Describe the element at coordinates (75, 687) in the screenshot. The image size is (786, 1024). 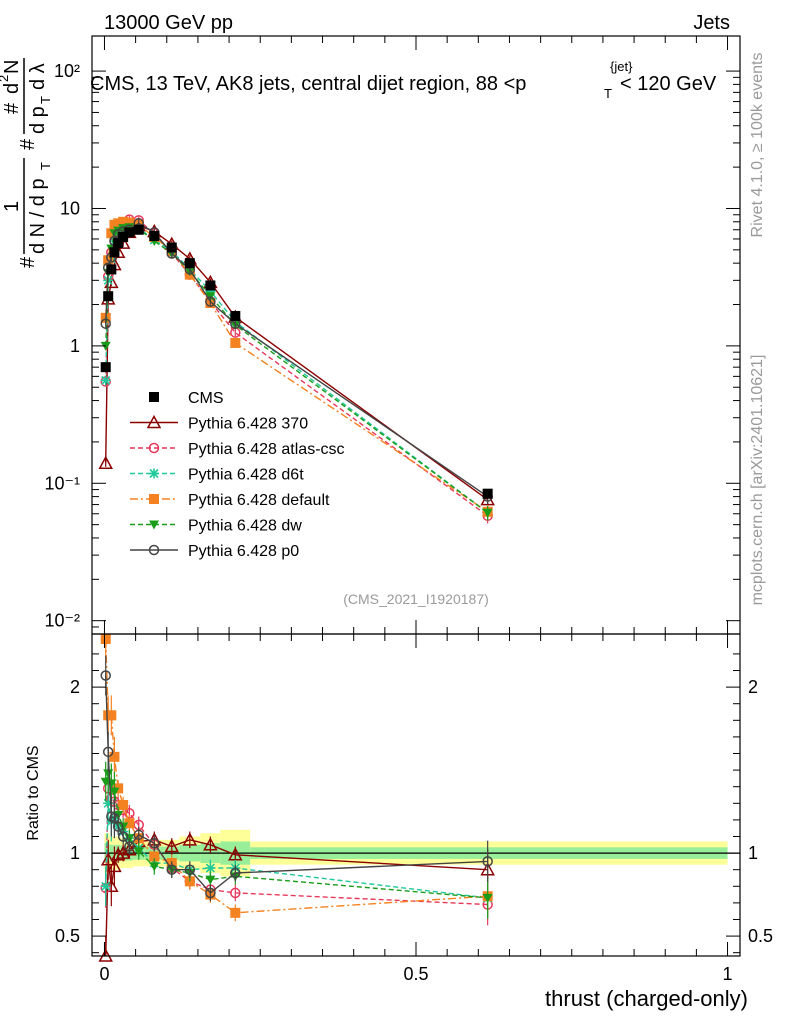
I see `ratio-y-tick-label: 2` at that location.